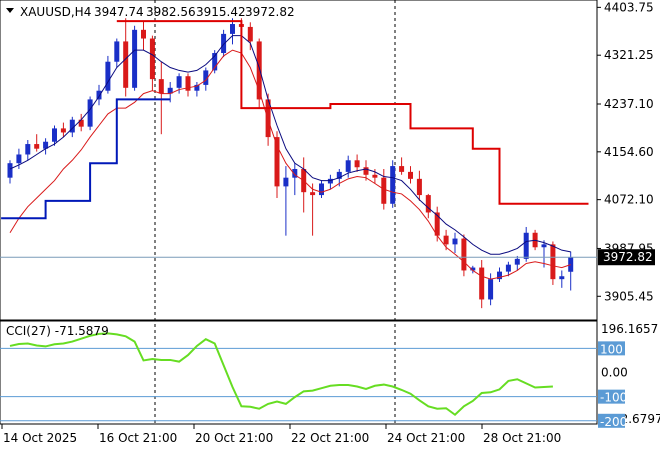 The image size is (660, 450). Describe the element at coordinates (86, 159) in the screenshot. I see `blue-stop-line` at that location.